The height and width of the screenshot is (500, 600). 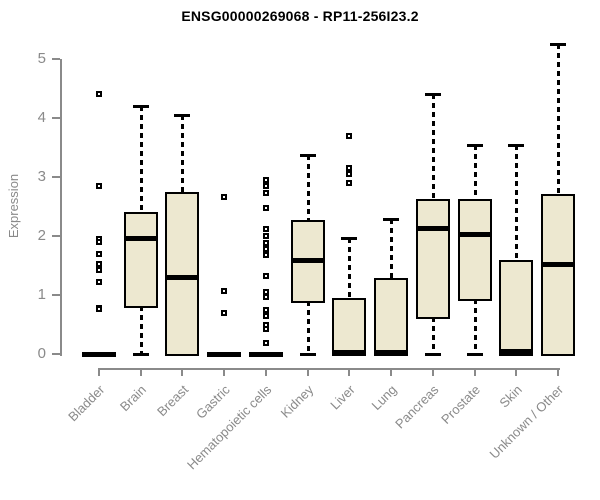 I want to click on x-tick-label: Pancreas, so click(x=417, y=407).